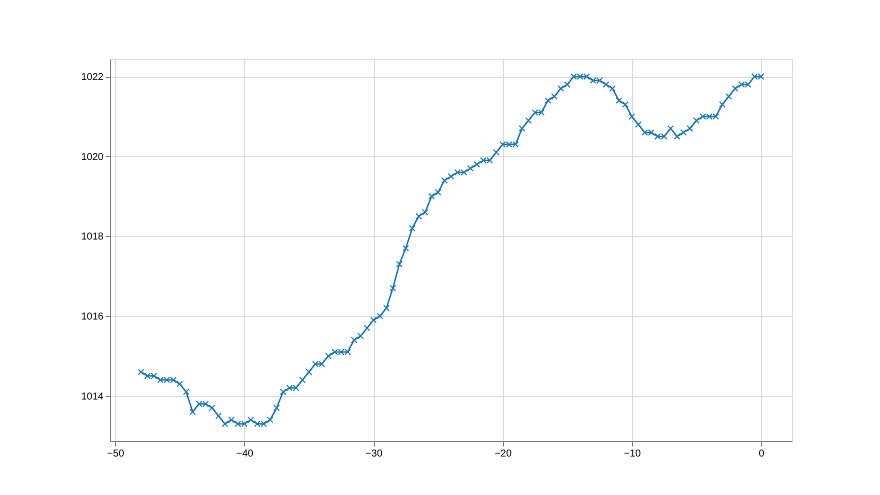 Image resolution: width=880 pixels, height=495 pixels. What do you see at coordinates (92, 157) in the screenshot?
I see `y-tick-label: 1020` at bounding box center [92, 157].